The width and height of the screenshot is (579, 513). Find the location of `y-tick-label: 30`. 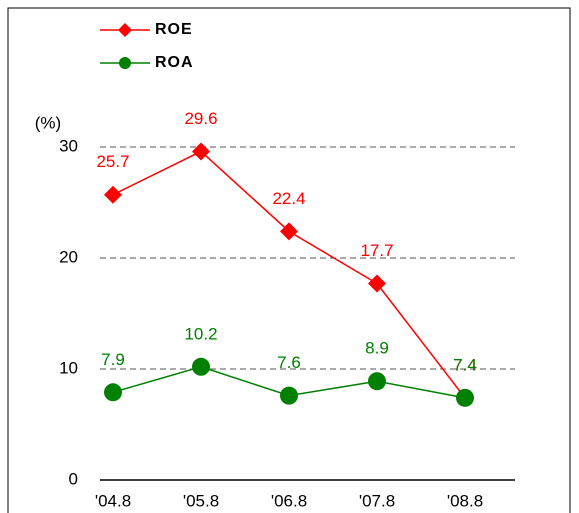

y-tick-label: 30 is located at coordinates (68, 145).